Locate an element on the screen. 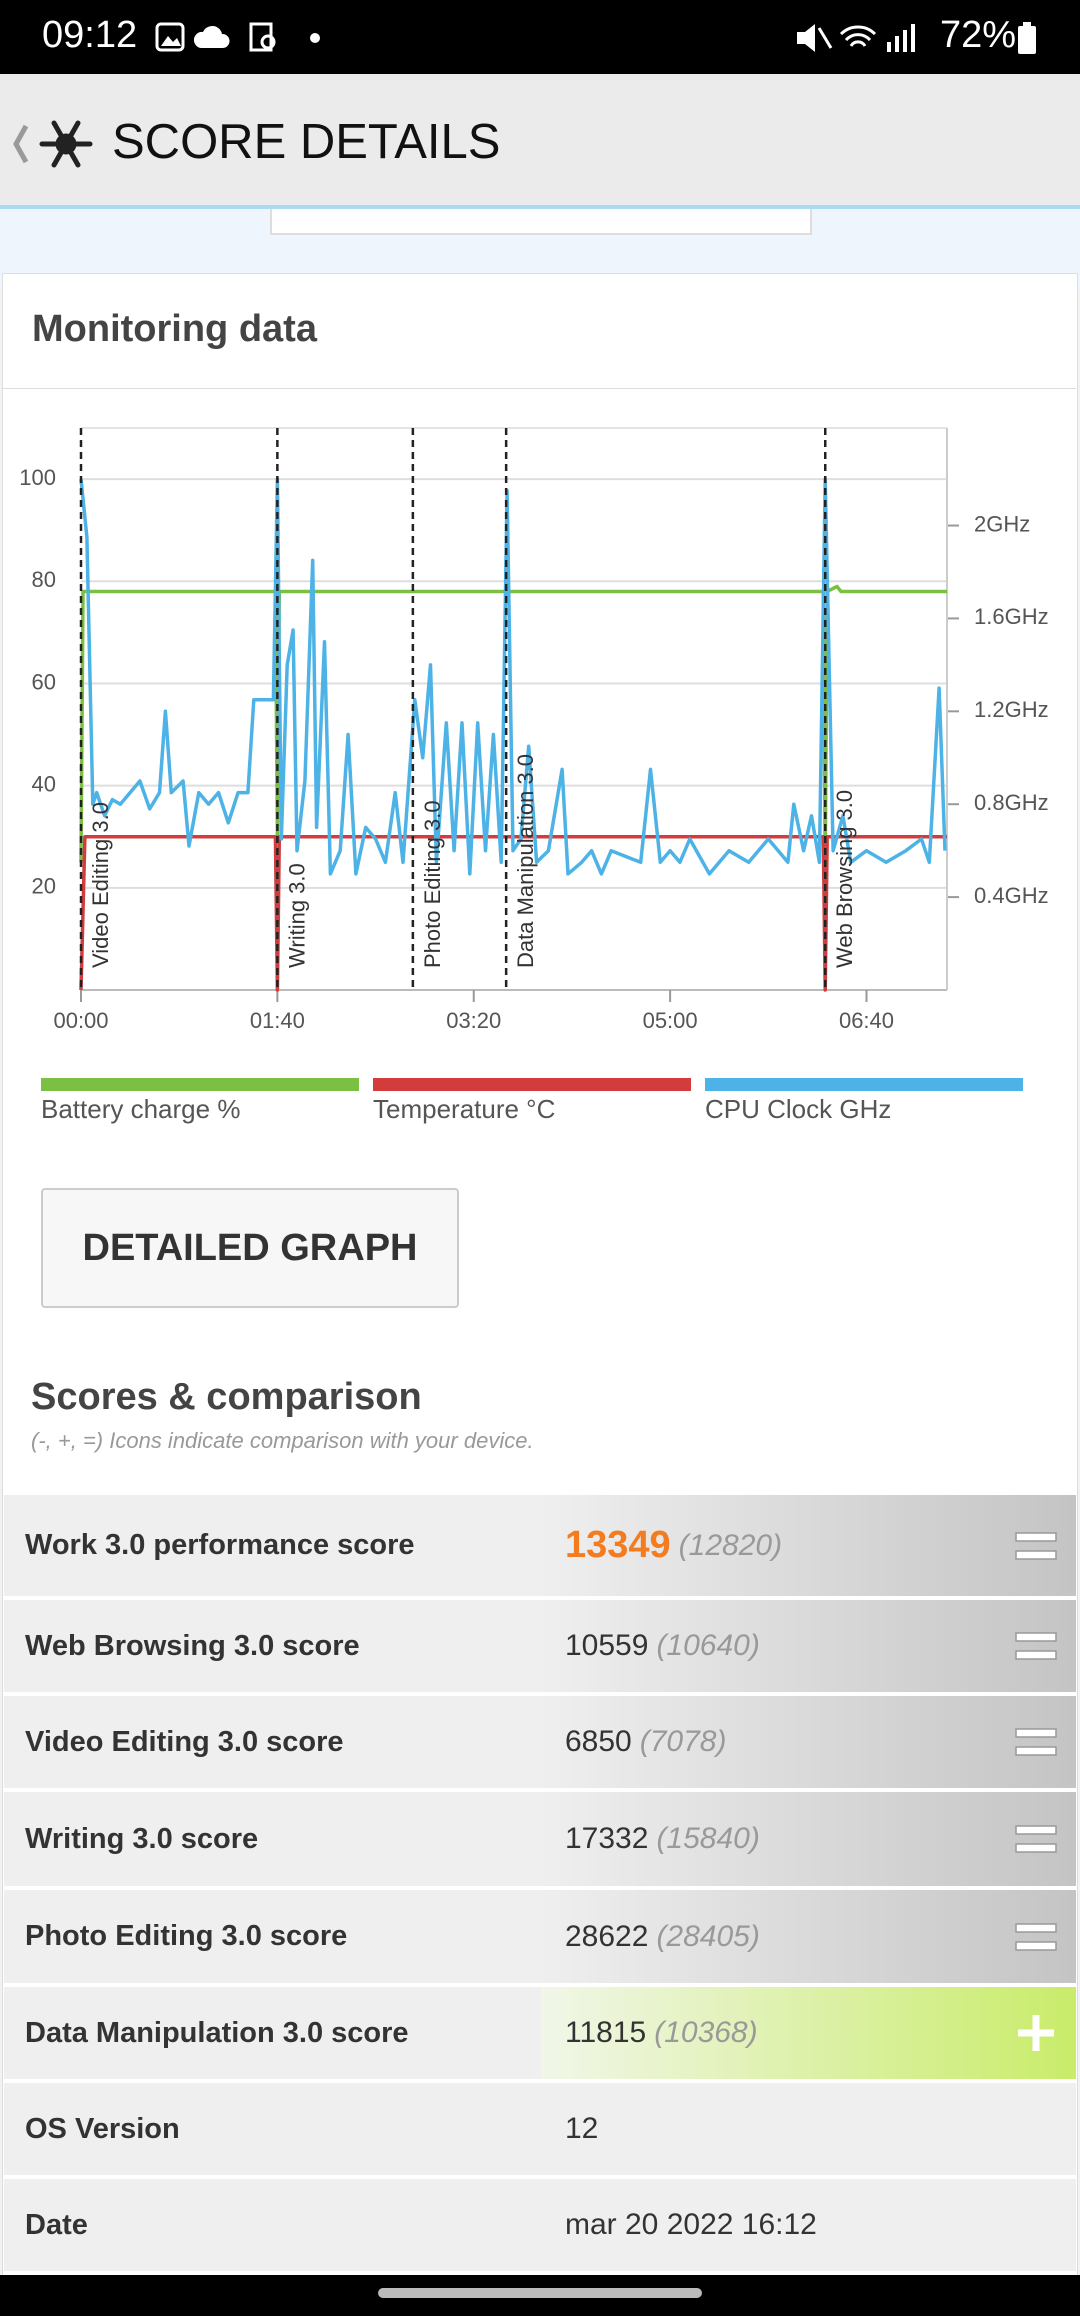 Image resolution: width=1080 pixels, height=2316 pixels. y-tick-label: 60 is located at coordinates (44, 681).